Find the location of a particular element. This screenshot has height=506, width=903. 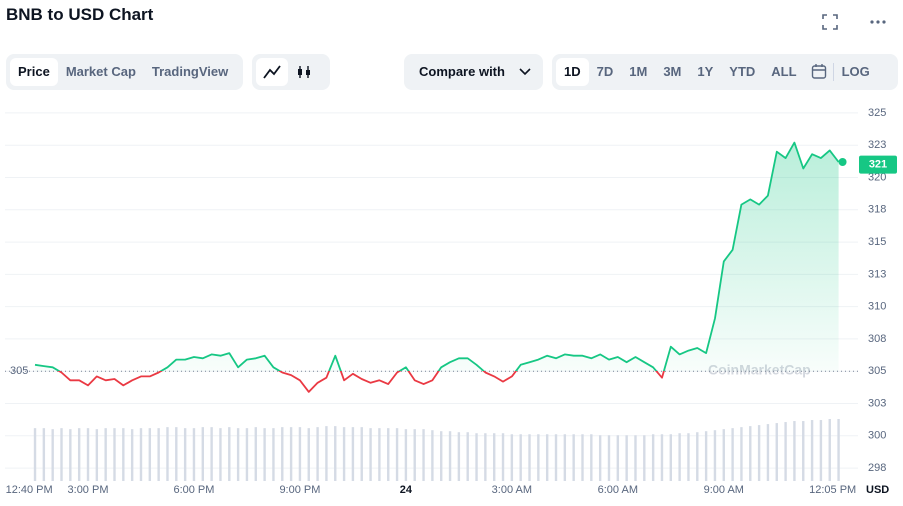

log-toggle: LOG is located at coordinates (855, 71).